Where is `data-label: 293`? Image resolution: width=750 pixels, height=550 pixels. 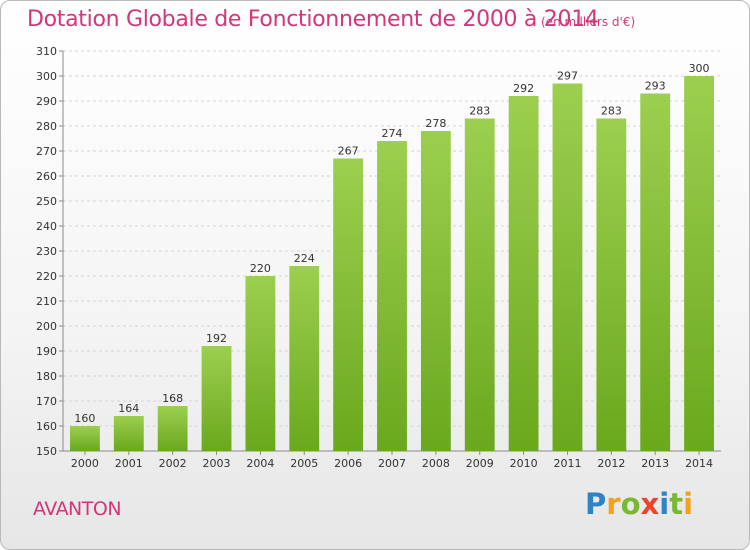
data-label: 293 is located at coordinates (655, 86).